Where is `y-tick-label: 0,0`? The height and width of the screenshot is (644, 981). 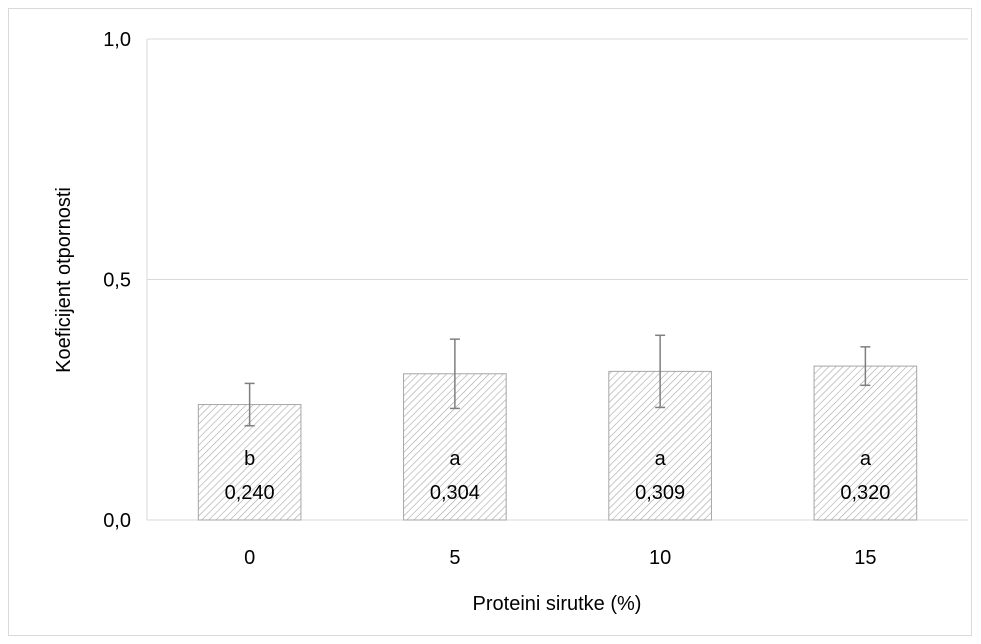
y-tick-label: 0,0 is located at coordinates (117, 521).